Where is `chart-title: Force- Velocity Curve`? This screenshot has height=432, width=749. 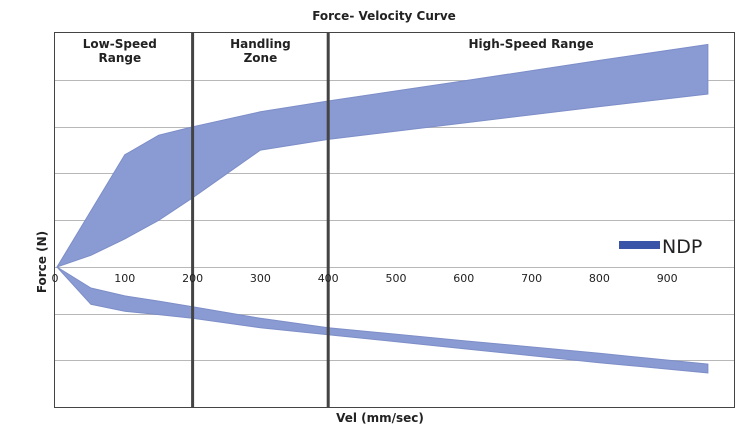 chart-title: Force- Velocity Curve is located at coordinates (384, 16).